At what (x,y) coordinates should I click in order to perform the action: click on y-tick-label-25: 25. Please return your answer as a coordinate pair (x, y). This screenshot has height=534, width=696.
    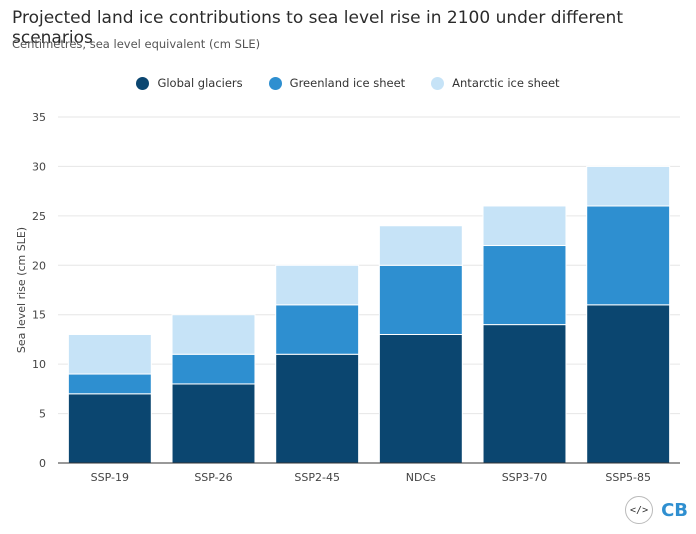
    Looking at the image, I should click on (39, 216).